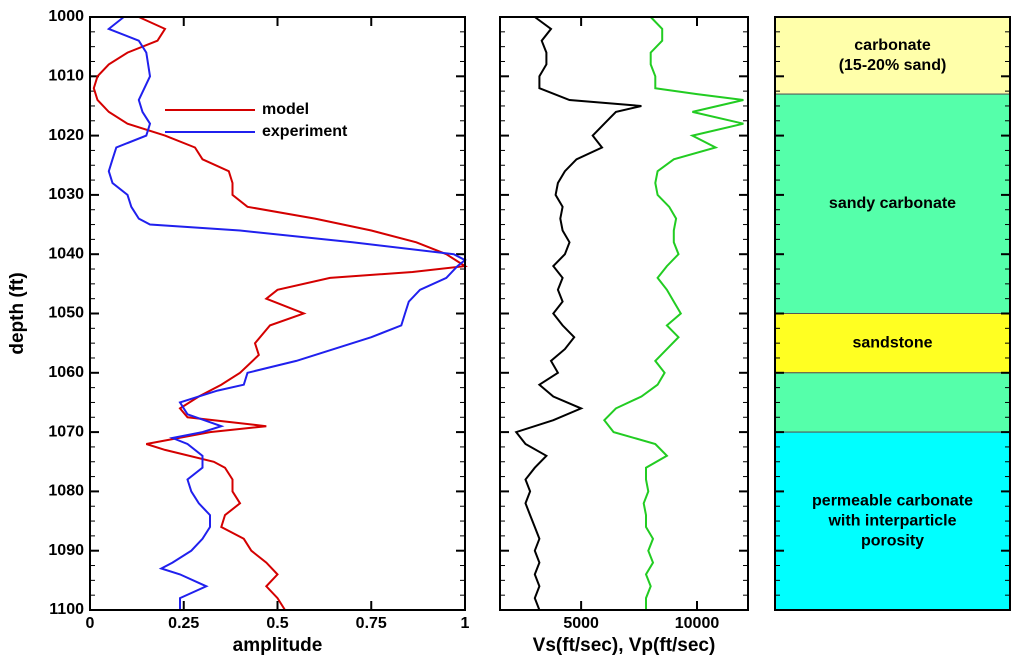 The height and width of the screenshot is (667, 1018). What do you see at coordinates (66, 491) in the screenshot?
I see `y-tick-label: 1080` at bounding box center [66, 491].